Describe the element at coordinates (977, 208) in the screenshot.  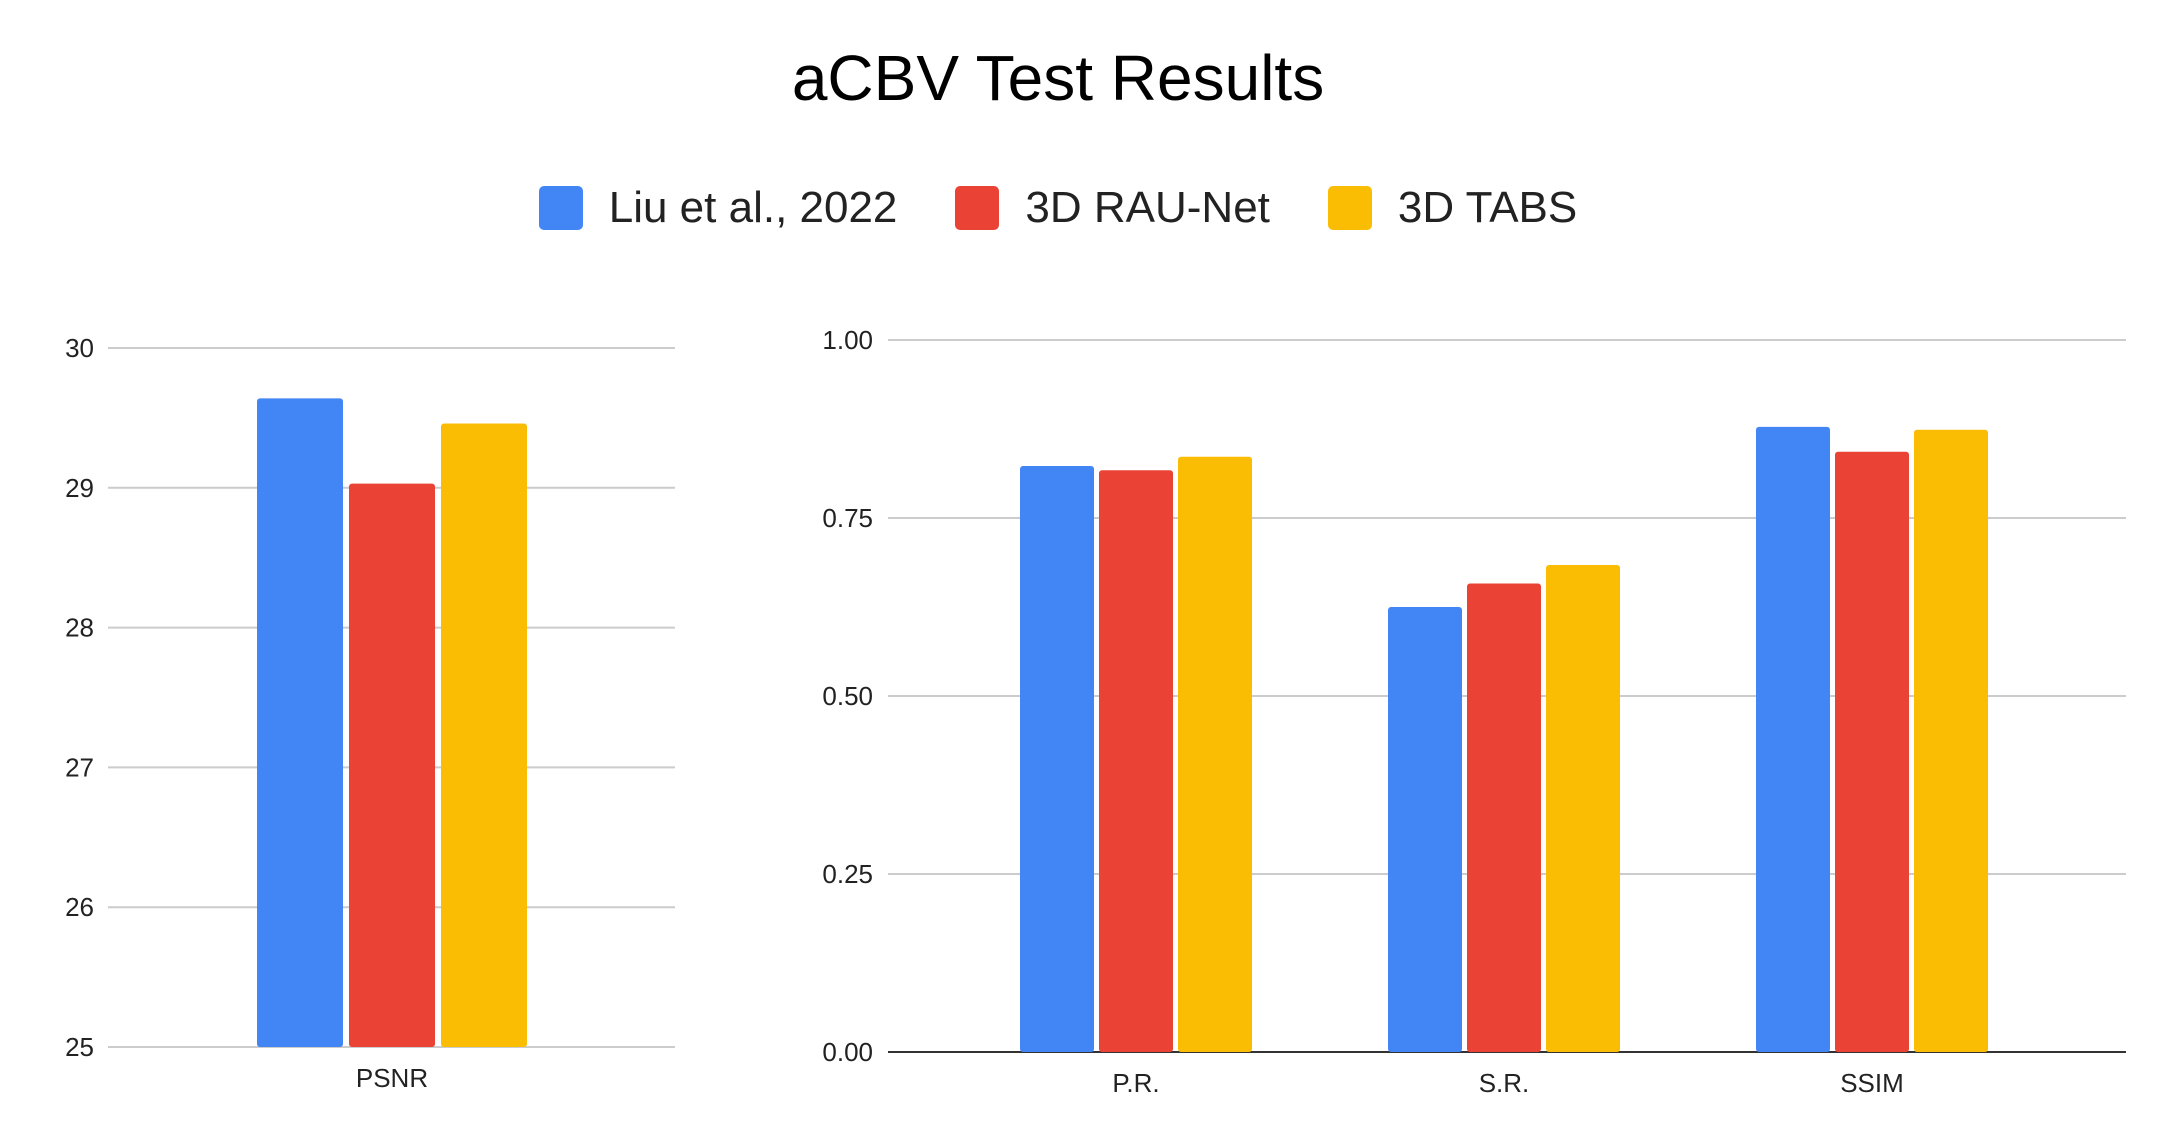
I see `legend-swatch-rau-net` at that location.